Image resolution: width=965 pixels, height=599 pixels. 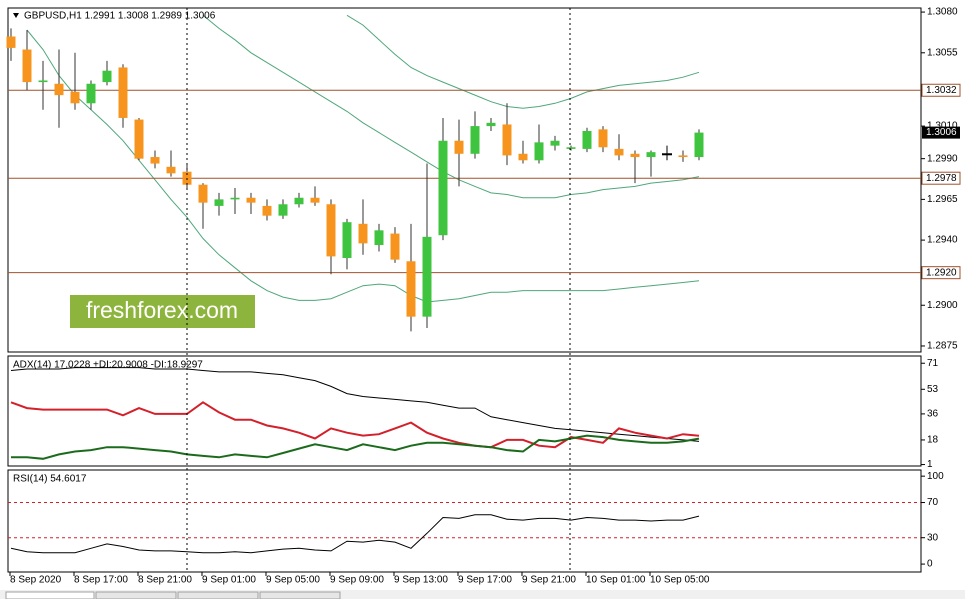 I want to click on y-tick-label: 1.2990, so click(x=942, y=158).